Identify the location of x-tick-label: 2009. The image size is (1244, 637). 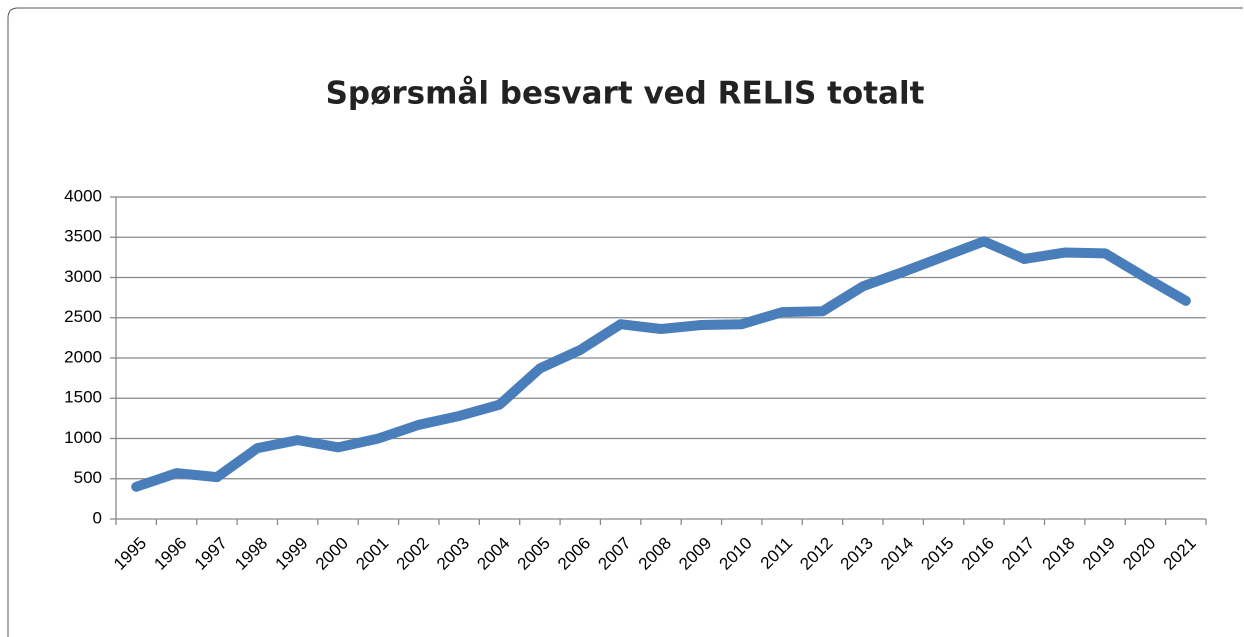
(695, 554).